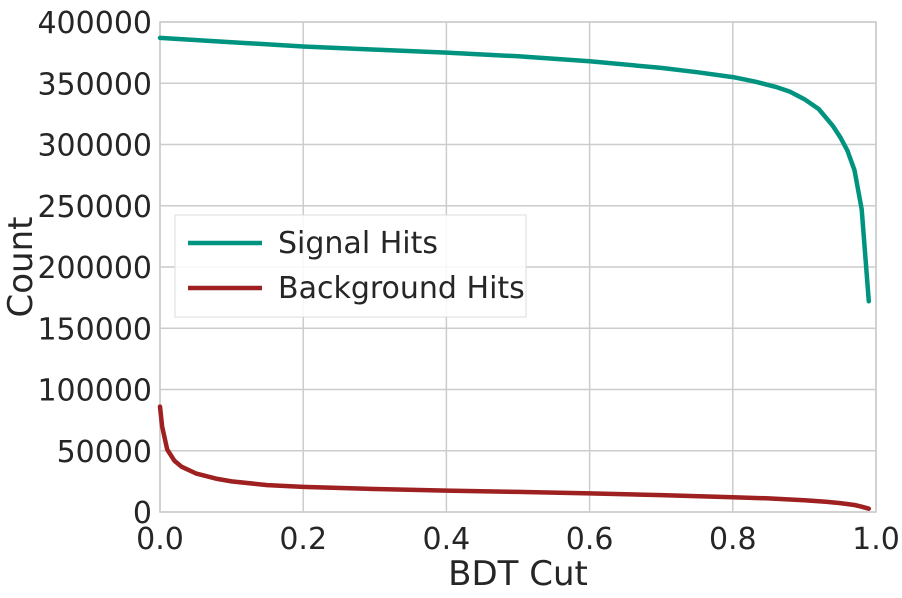 Image resolution: width=902 pixels, height=598 pixels. Describe the element at coordinates (94, 207) in the screenshot. I see `y-tick-label: 250000` at that location.